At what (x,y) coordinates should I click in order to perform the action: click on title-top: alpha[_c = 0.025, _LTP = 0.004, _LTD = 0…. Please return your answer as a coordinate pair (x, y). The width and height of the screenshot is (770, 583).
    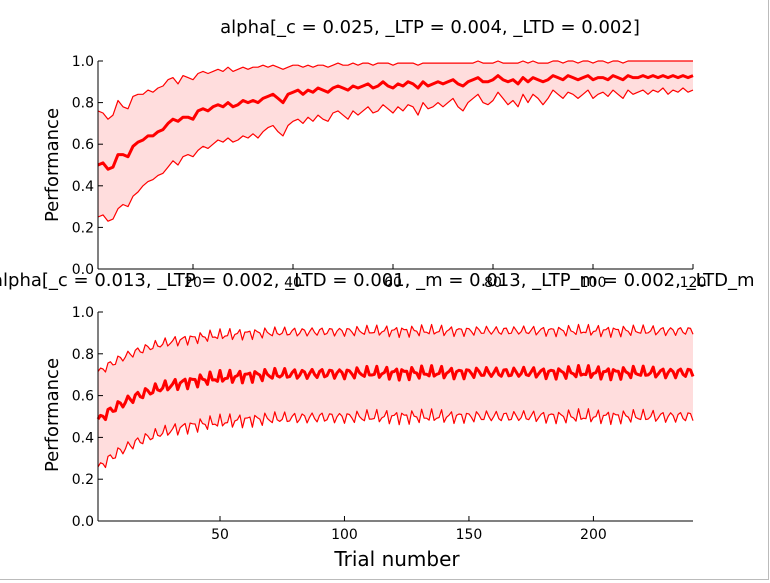
    Looking at the image, I should click on (430, 27).